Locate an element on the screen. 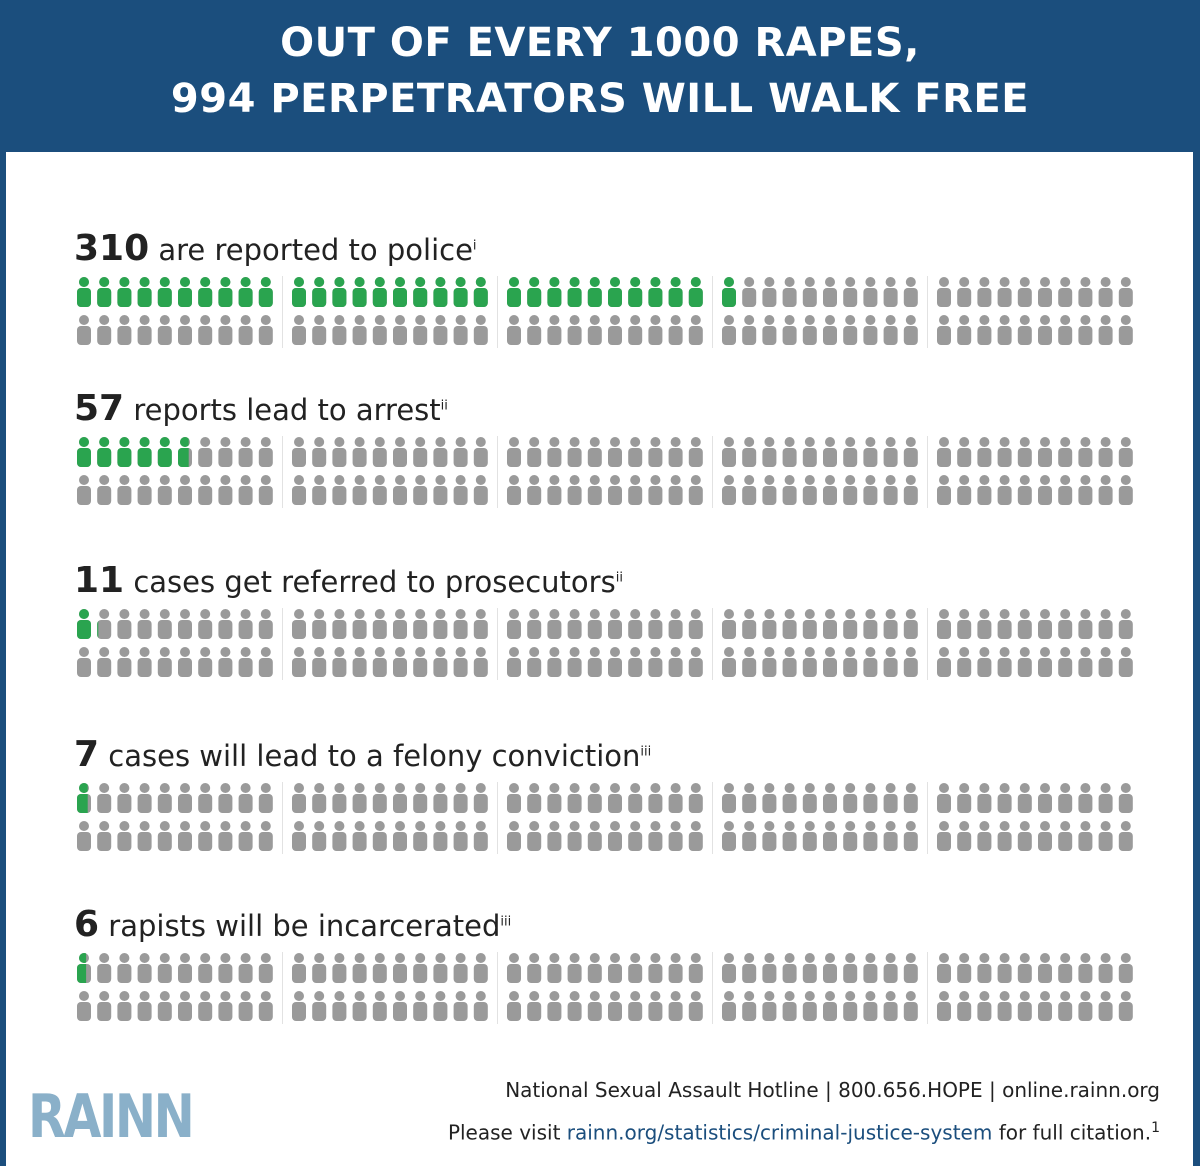 The height and width of the screenshot is (1166, 1200). title-line-1: OUT OF EVERY 1000 RAPES, is located at coordinates (600, 43).